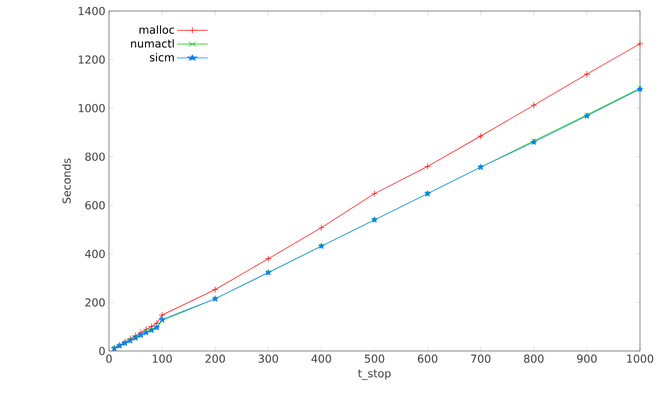  What do you see at coordinates (162, 57) in the screenshot?
I see `legend-label: sicm` at bounding box center [162, 57].